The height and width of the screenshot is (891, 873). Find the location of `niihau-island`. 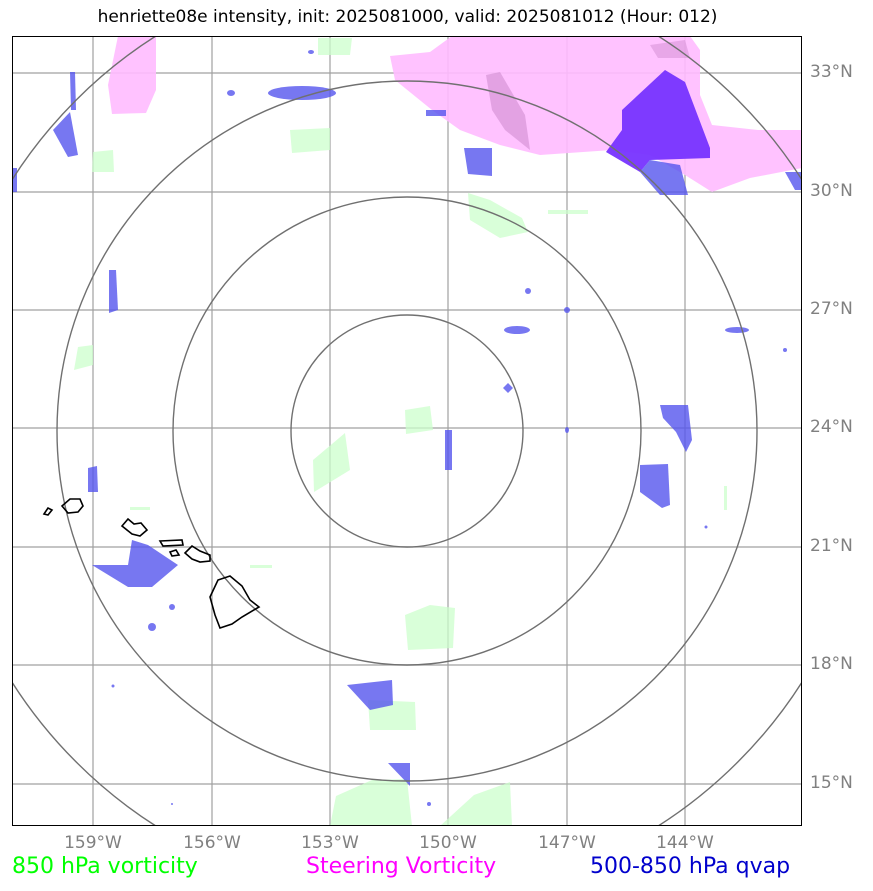

niihau-island is located at coordinates (48, 511).